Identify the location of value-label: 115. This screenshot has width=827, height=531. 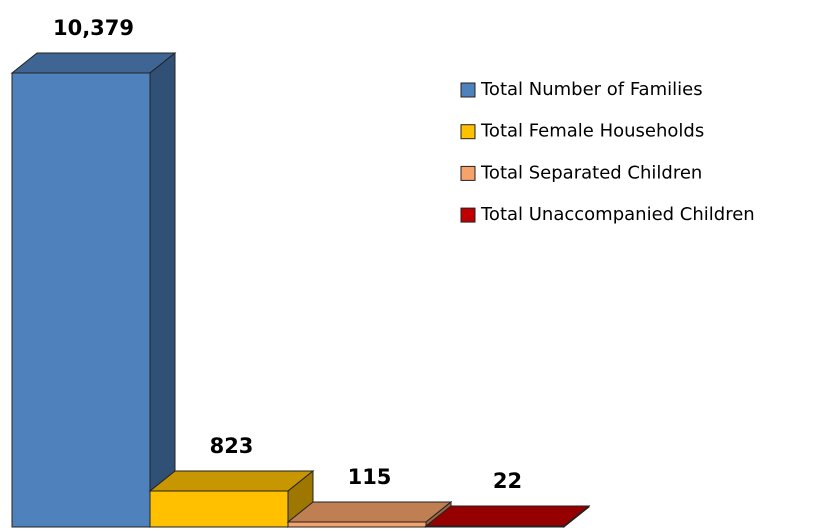
(370, 477).